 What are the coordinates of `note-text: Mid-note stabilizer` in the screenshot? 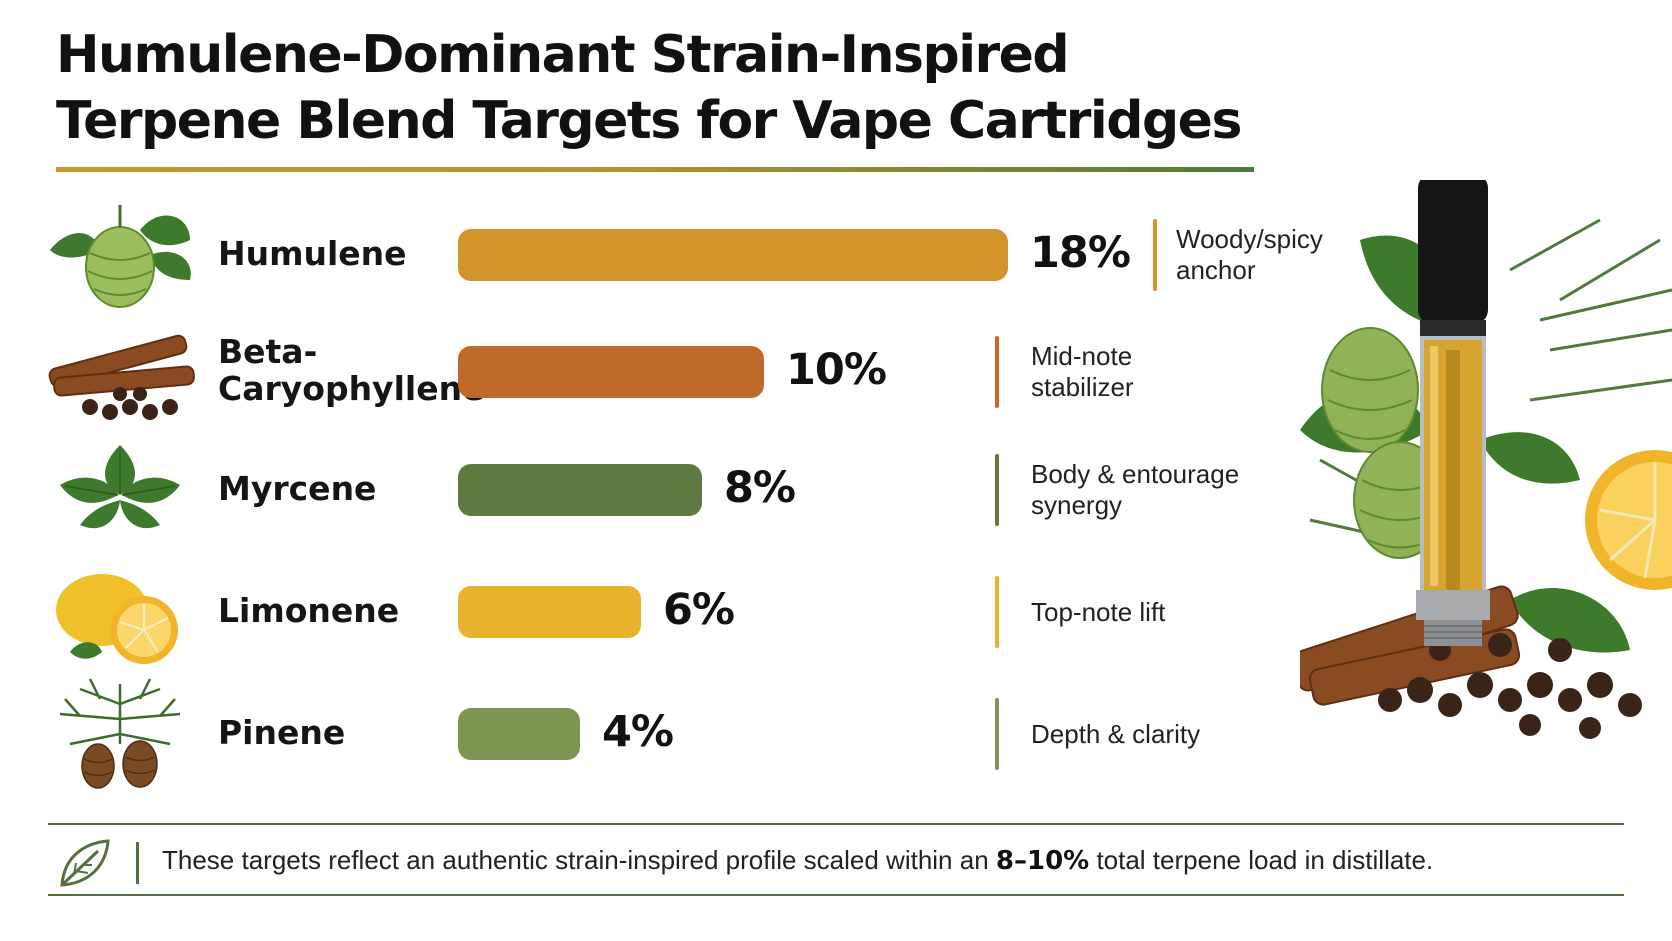 It's located at (1082, 371).